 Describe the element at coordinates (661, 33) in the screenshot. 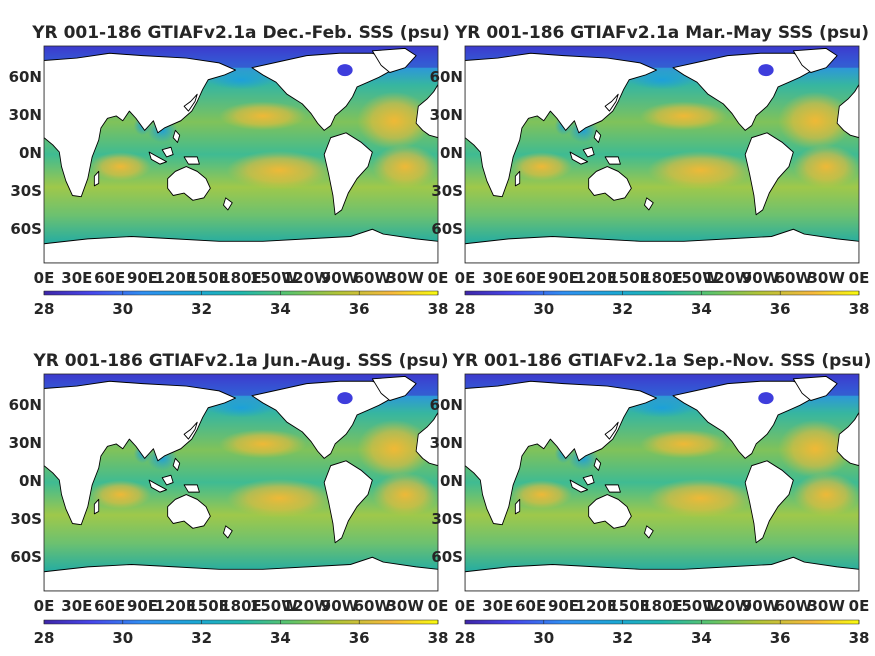

I see `panel-title: YR 001-186 GTIAFv2.1a Mar.-May SSS (psu)` at that location.